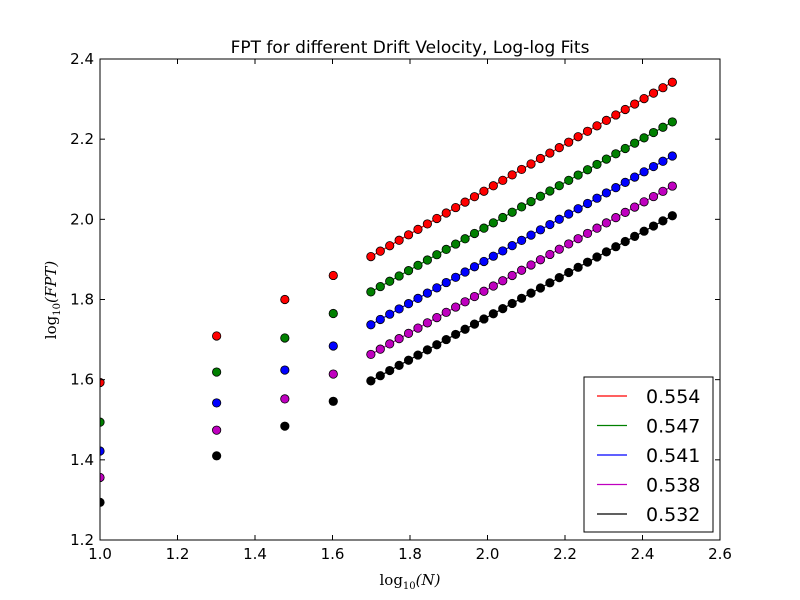  Describe the element at coordinates (488, 554) in the screenshot. I see `x-tick-label: 2.0` at that location.